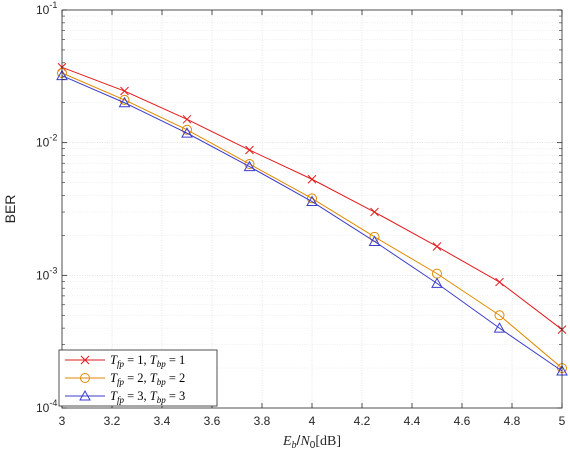 The width and height of the screenshot is (570, 454). Describe the element at coordinates (10, 209) in the screenshot. I see `y-axis-label: BER` at that location.